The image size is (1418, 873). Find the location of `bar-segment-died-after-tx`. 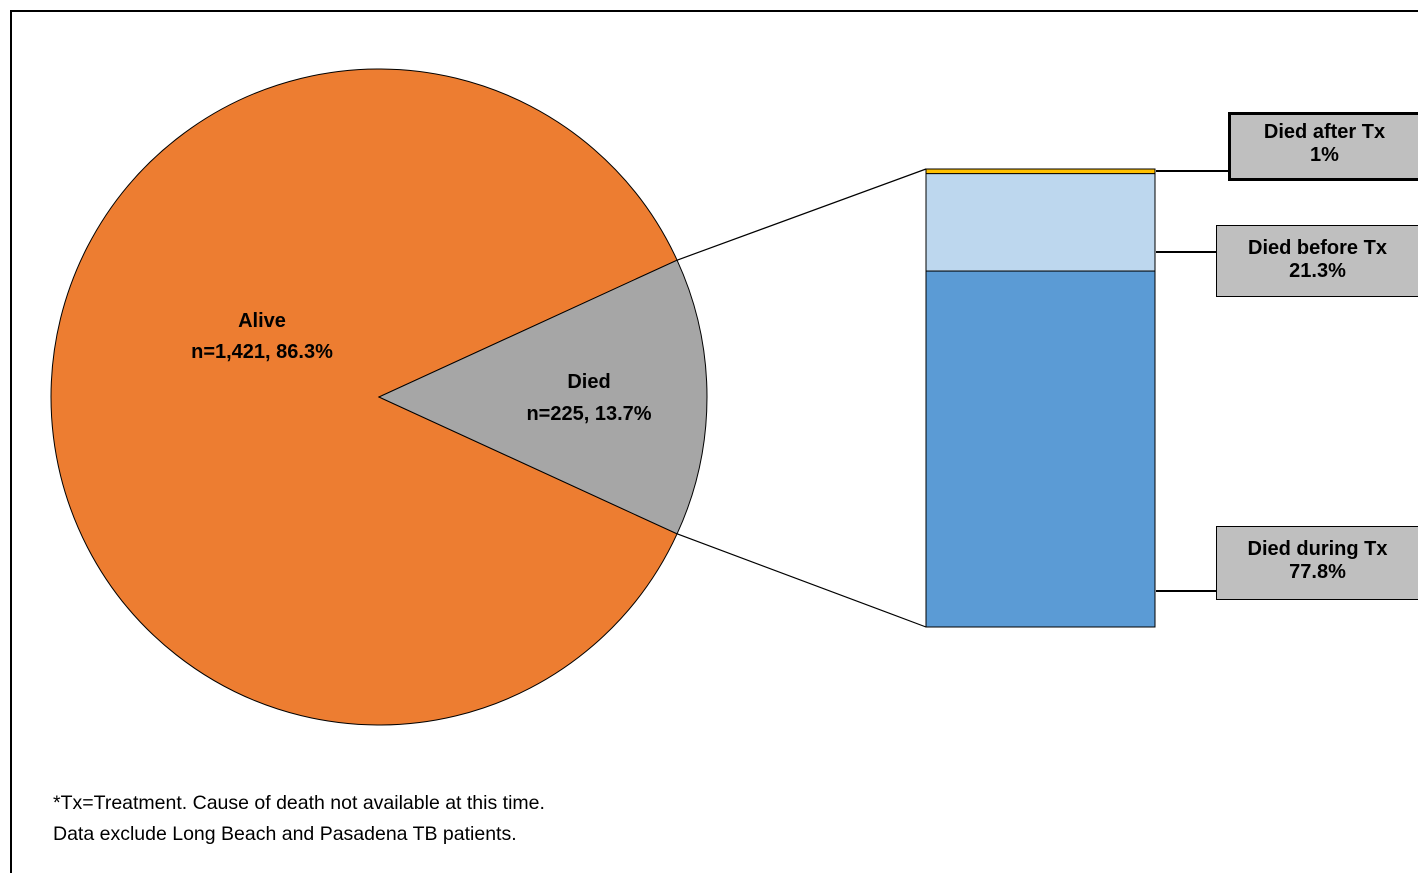

bar-segment-died-after-tx is located at coordinates (1040, 171).